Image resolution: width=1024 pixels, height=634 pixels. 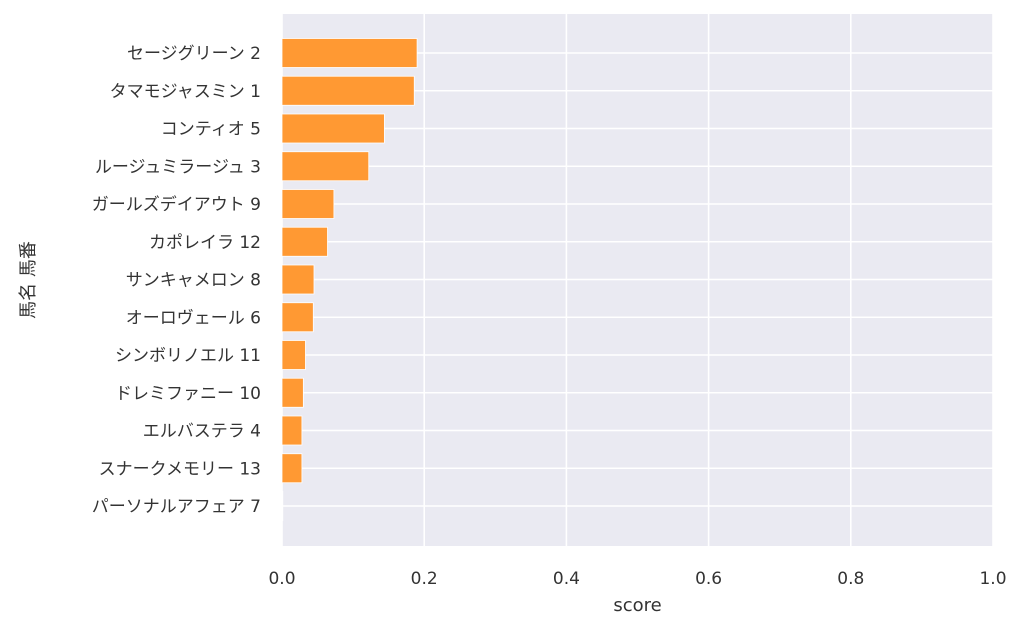 I want to click on y-tick-label: ルージュミラージュ 3, so click(x=178, y=167).